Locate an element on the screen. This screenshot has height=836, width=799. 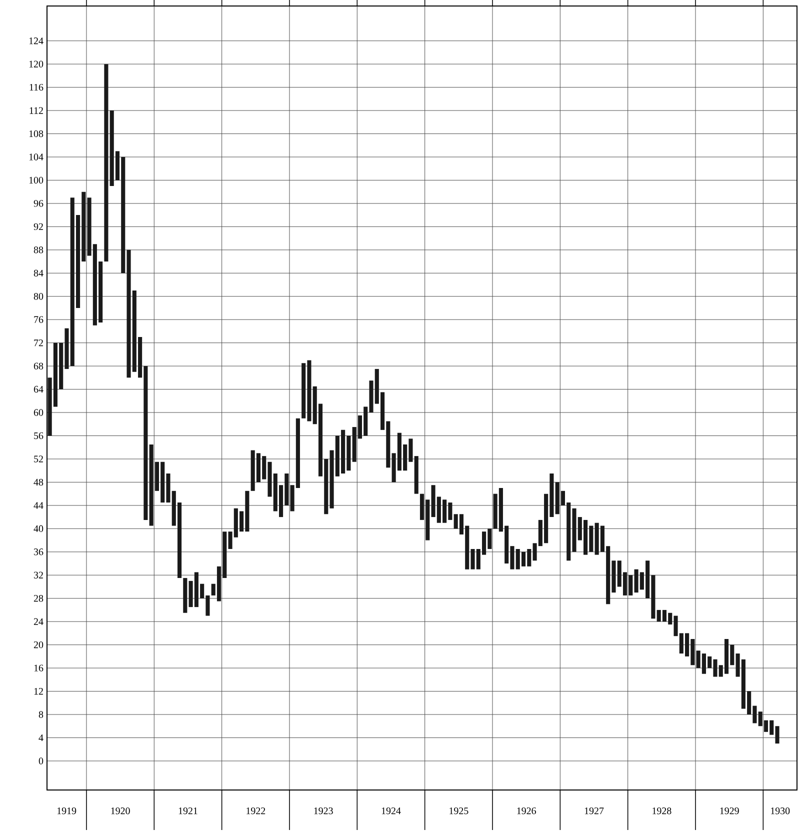
y-tick-label: 12 is located at coordinates (38, 691).